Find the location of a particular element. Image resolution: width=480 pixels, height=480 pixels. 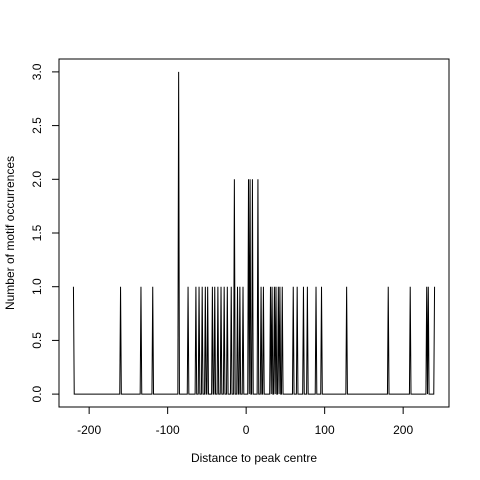

y-tick-label: 0.0 is located at coordinates (37, 393).